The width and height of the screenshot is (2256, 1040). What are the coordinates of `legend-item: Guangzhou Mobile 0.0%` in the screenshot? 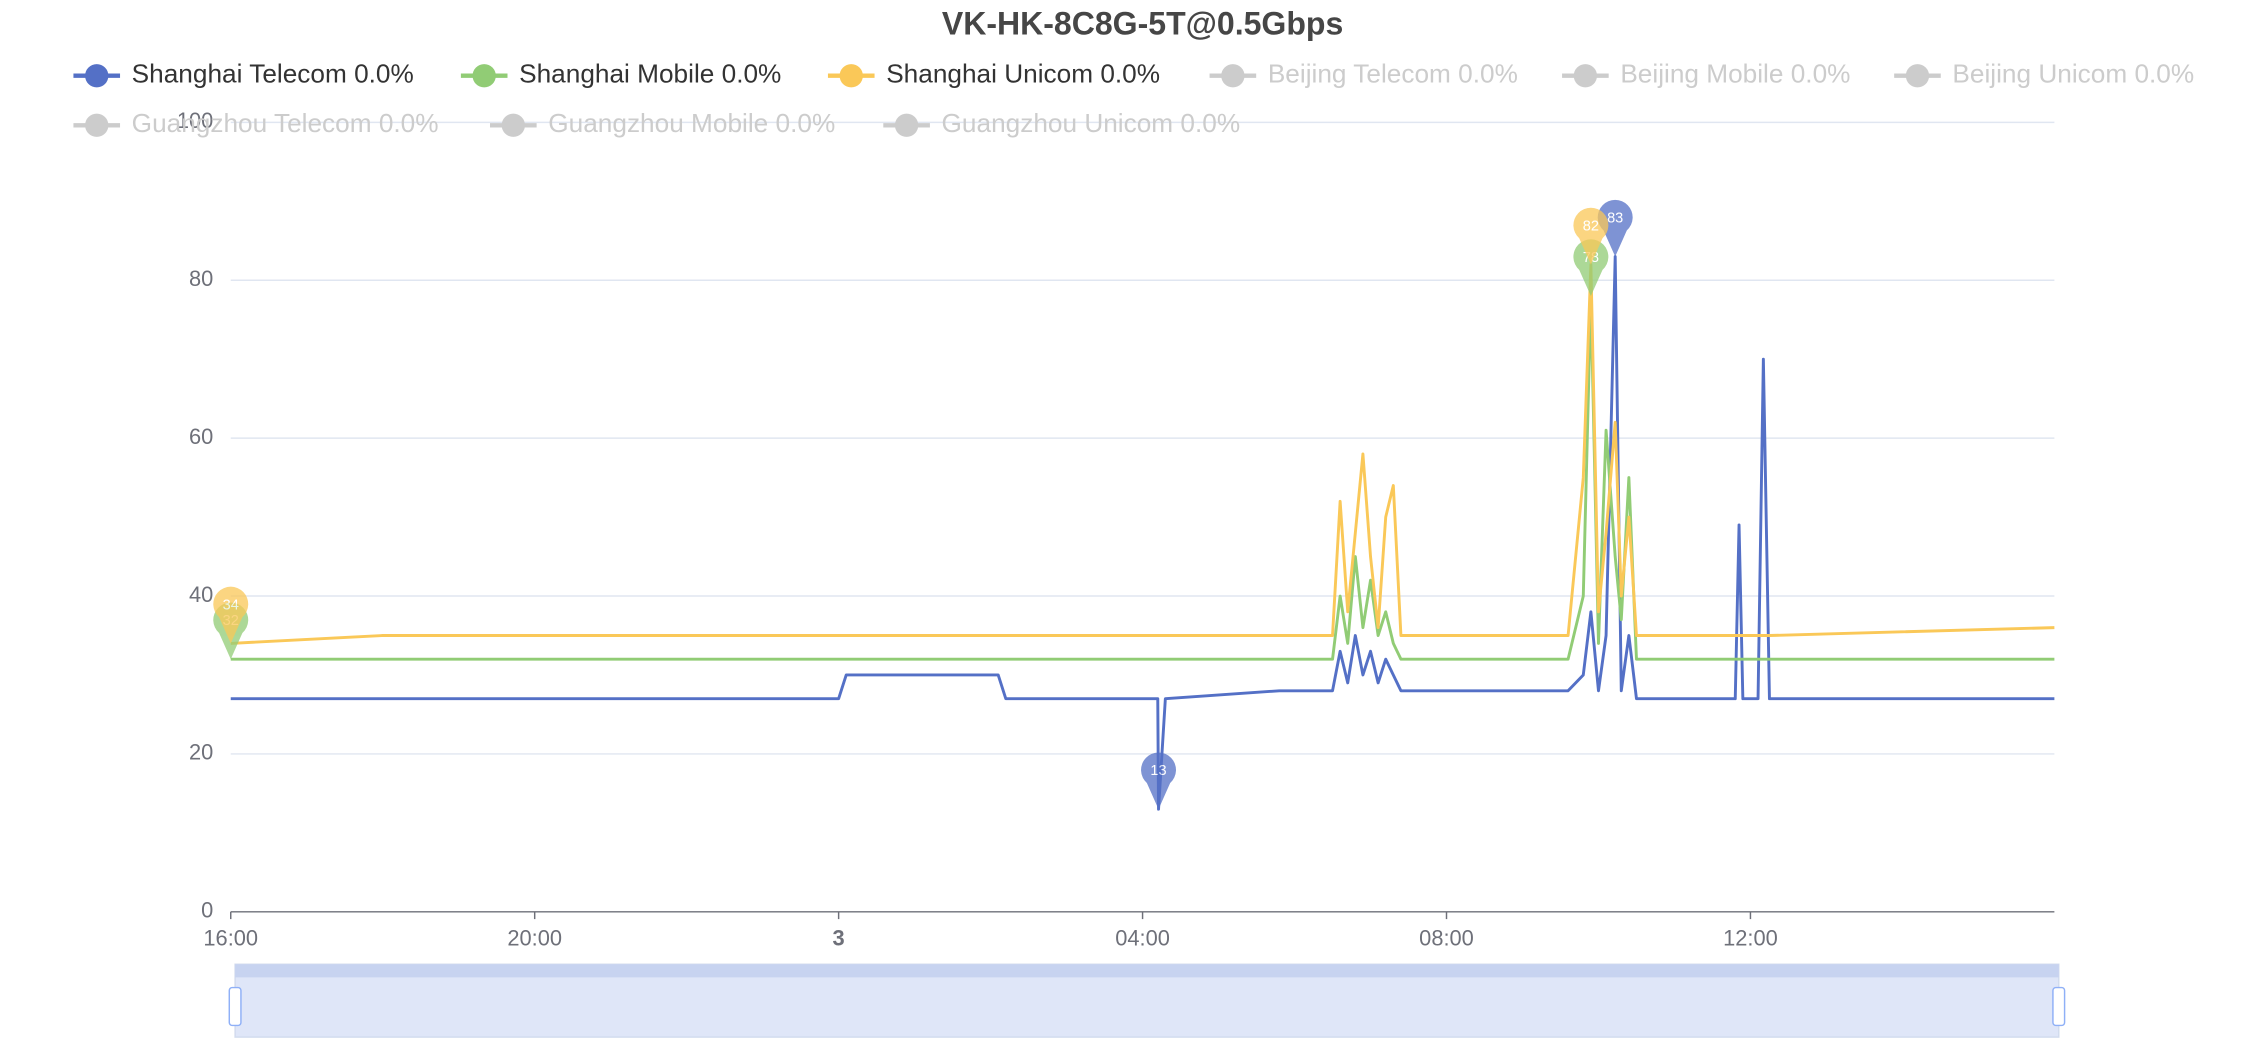 It's located at (662, 123).